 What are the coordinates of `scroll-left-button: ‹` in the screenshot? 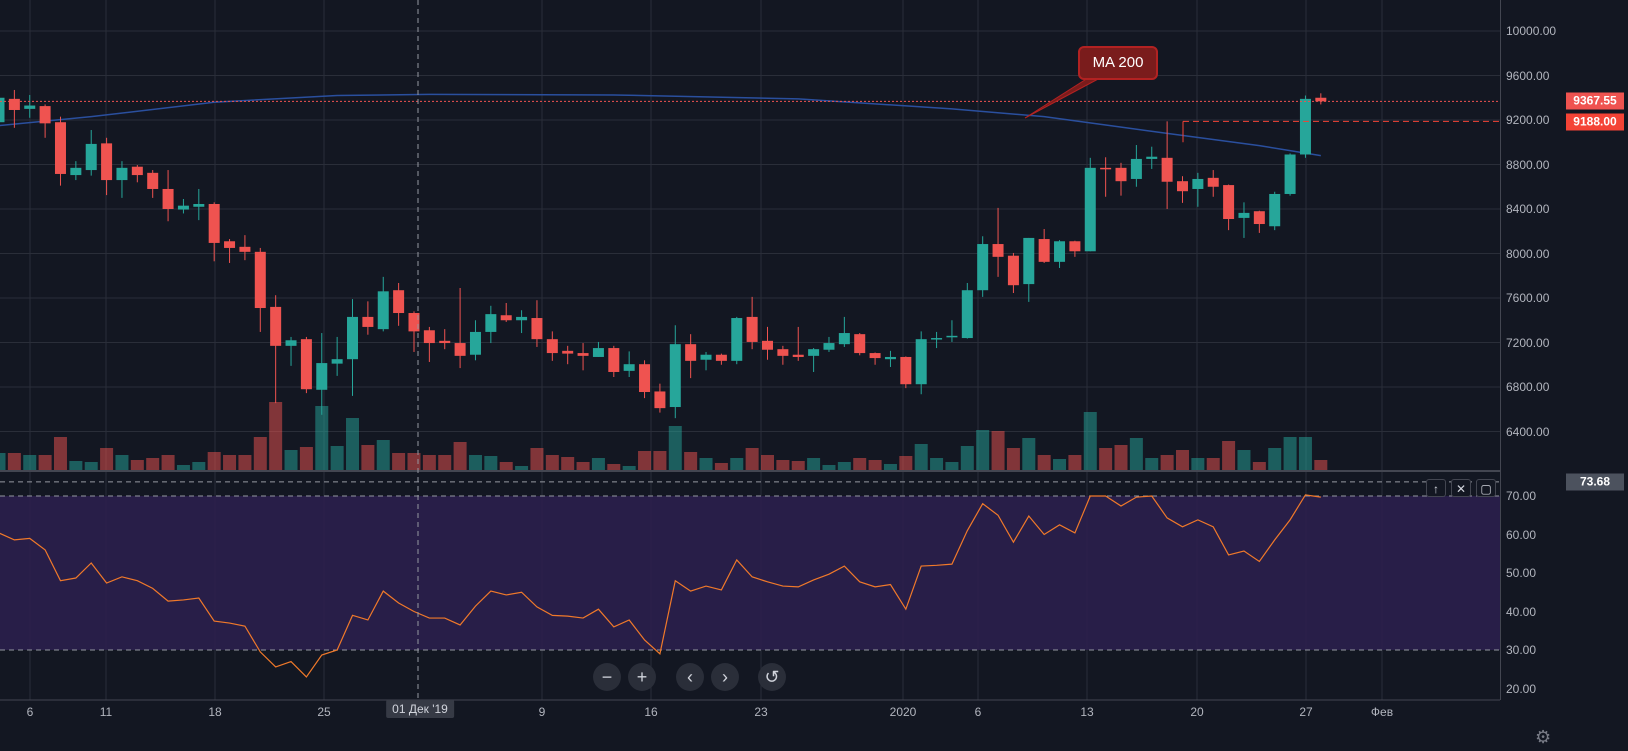 It's located at (690, 677).